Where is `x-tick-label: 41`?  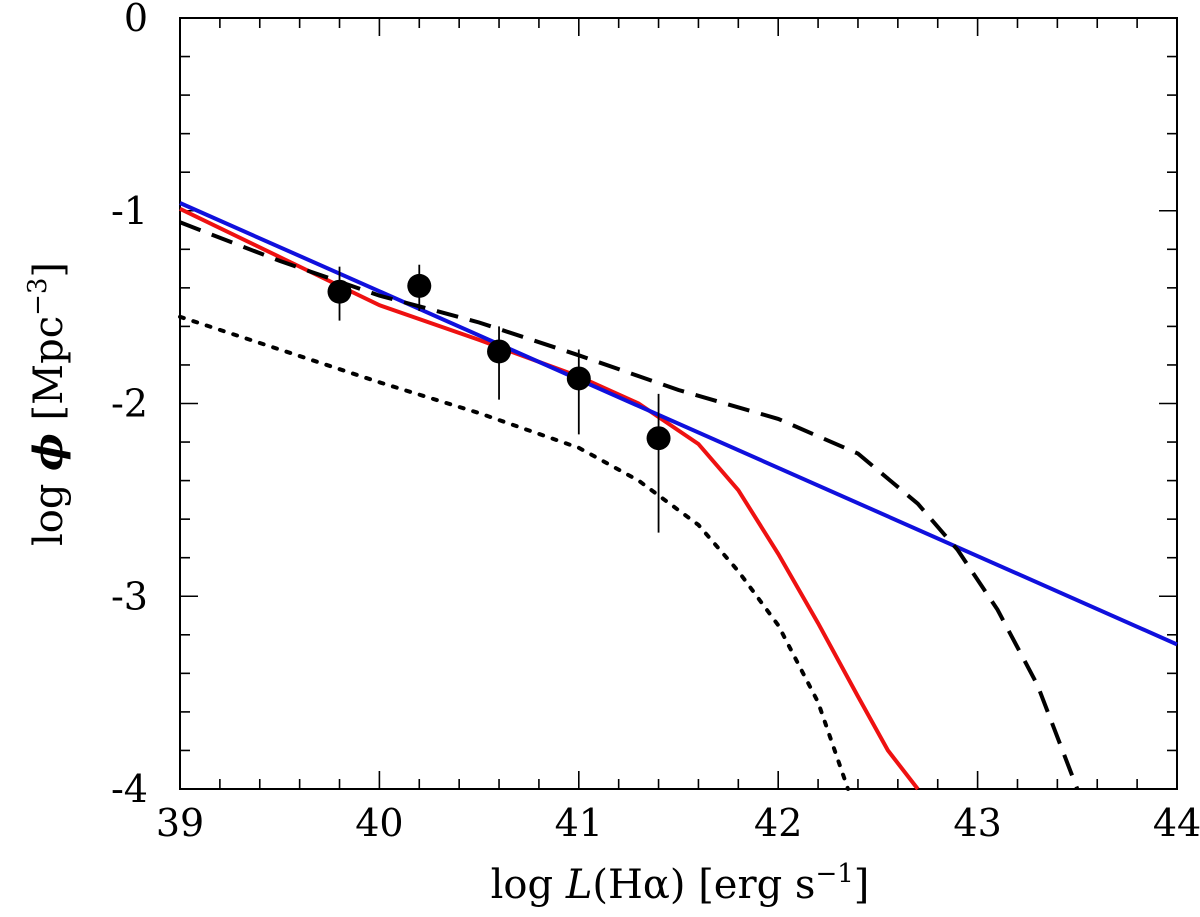
x-tick-label: 41 is located at coordinates (579, 823).